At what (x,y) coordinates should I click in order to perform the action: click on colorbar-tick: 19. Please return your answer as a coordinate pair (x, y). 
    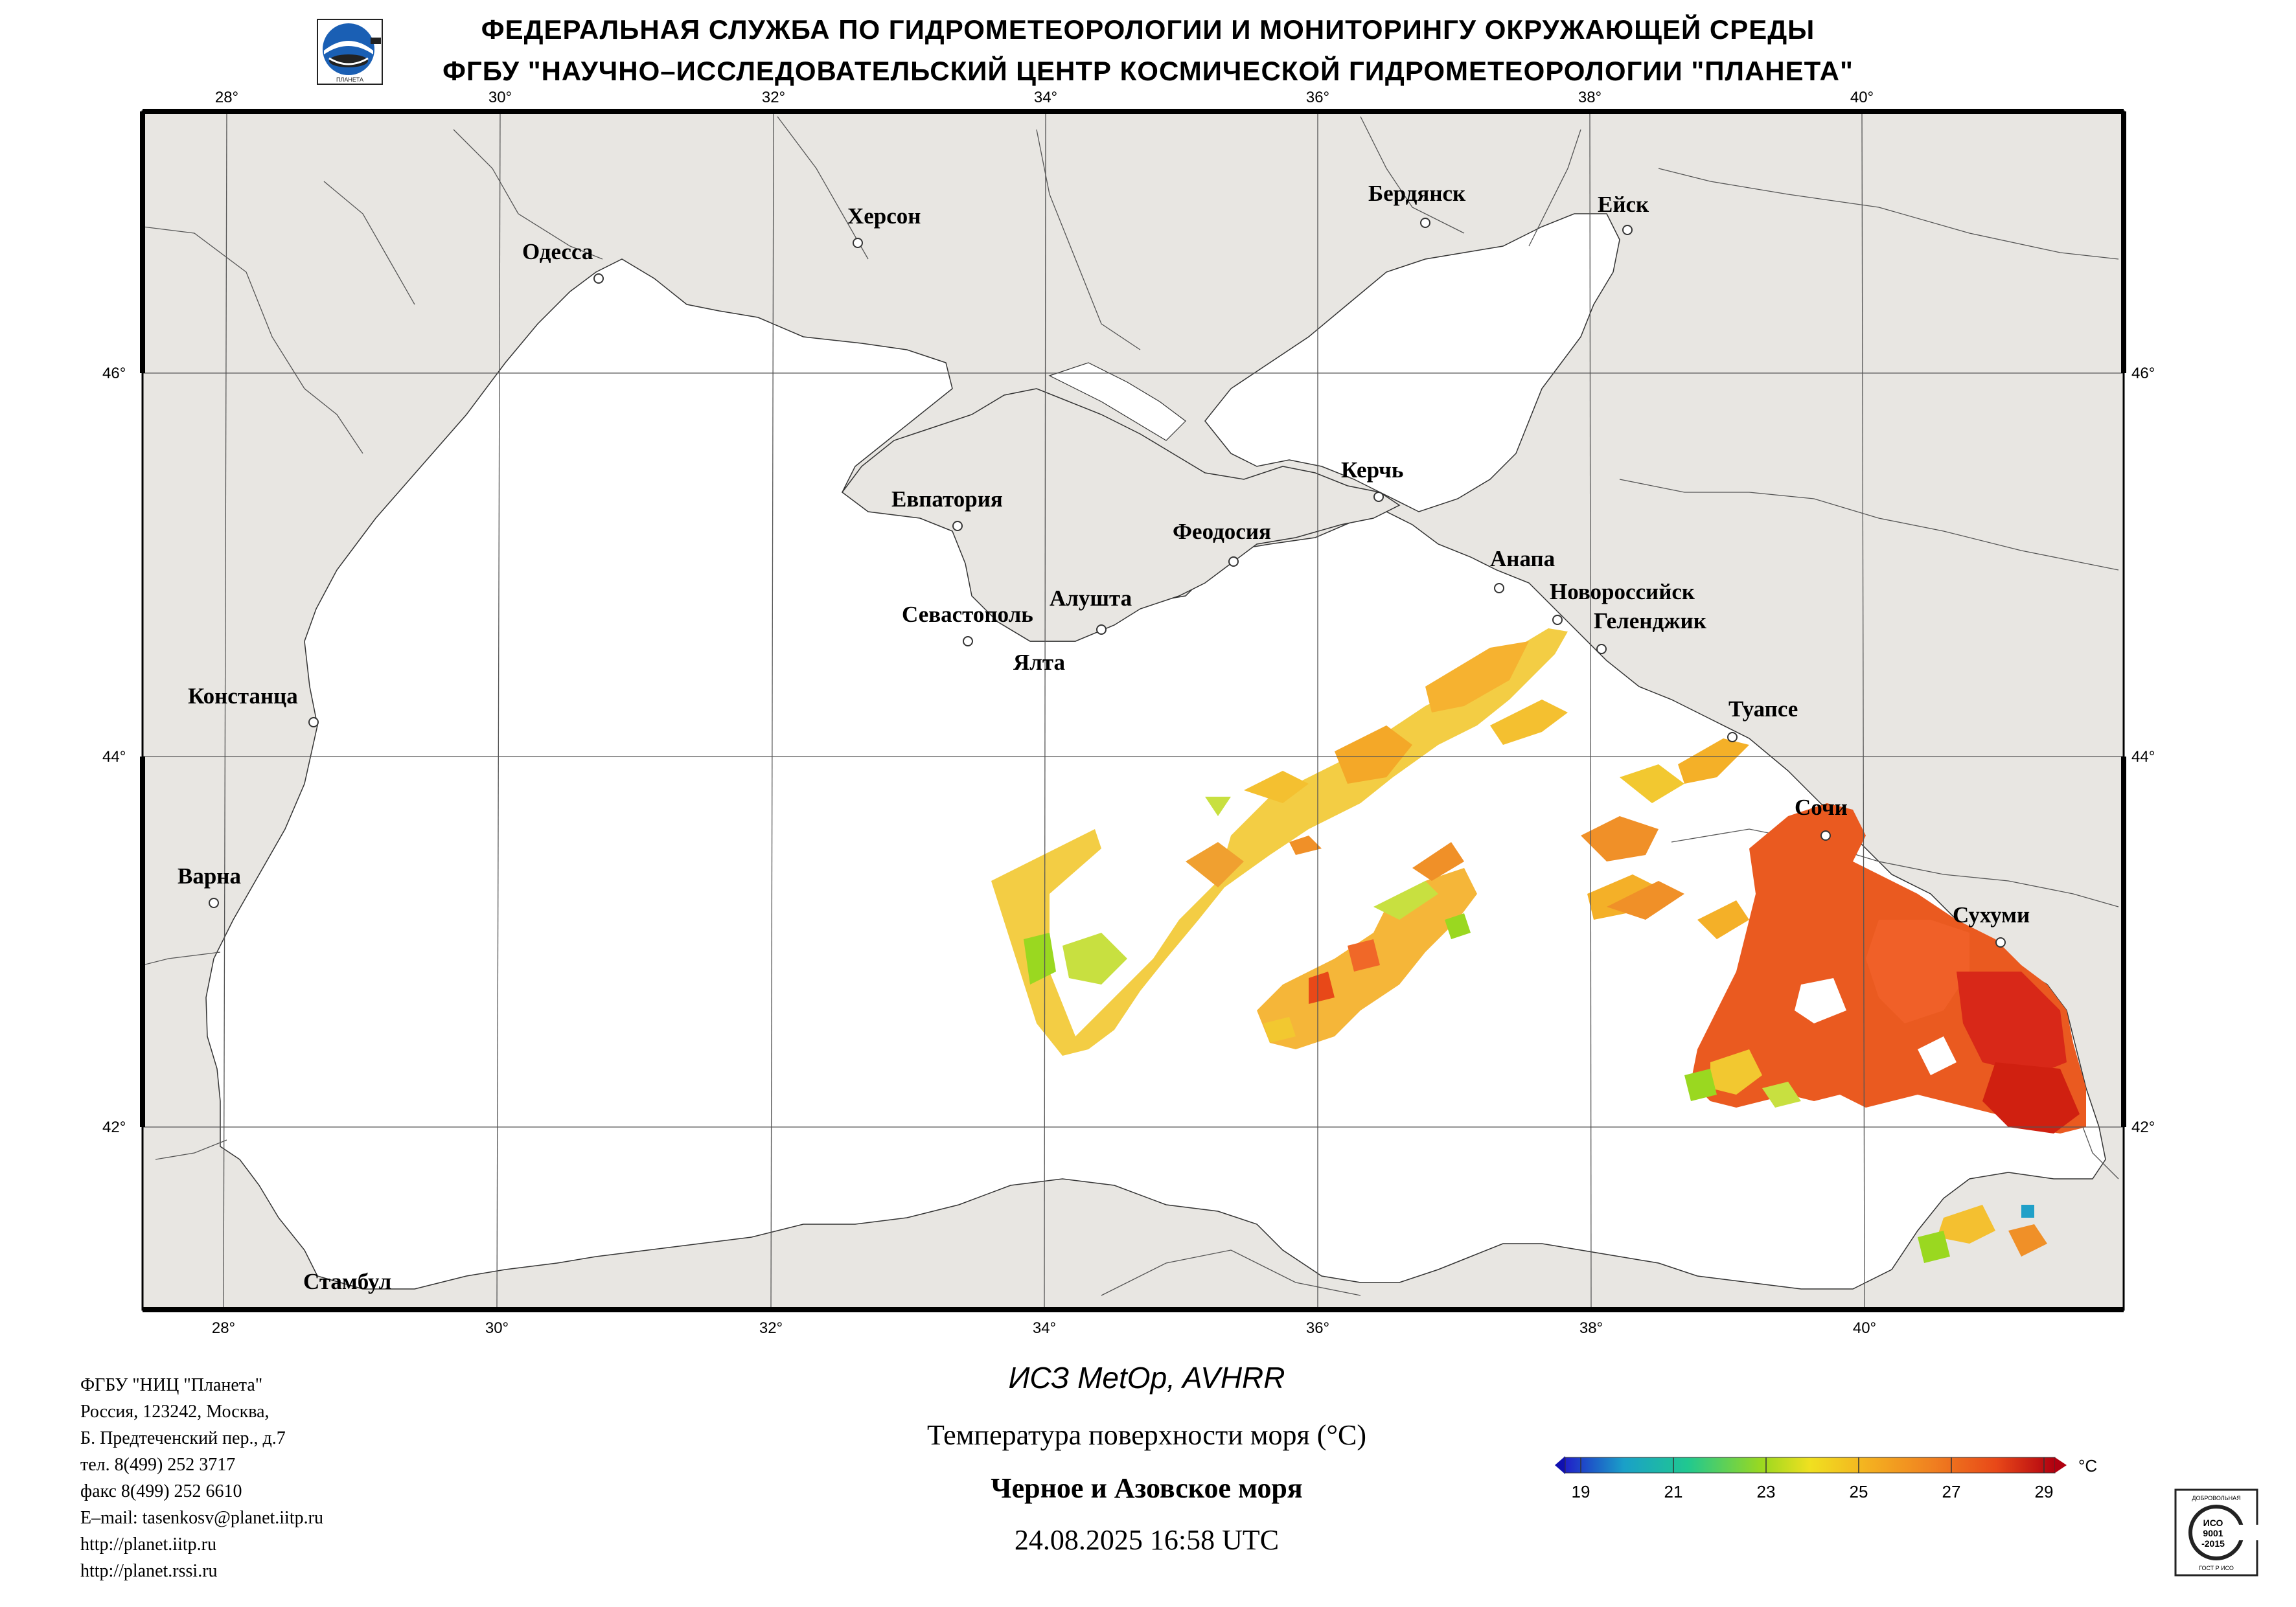
    Looking at the image, I should click on (1581, 1492).